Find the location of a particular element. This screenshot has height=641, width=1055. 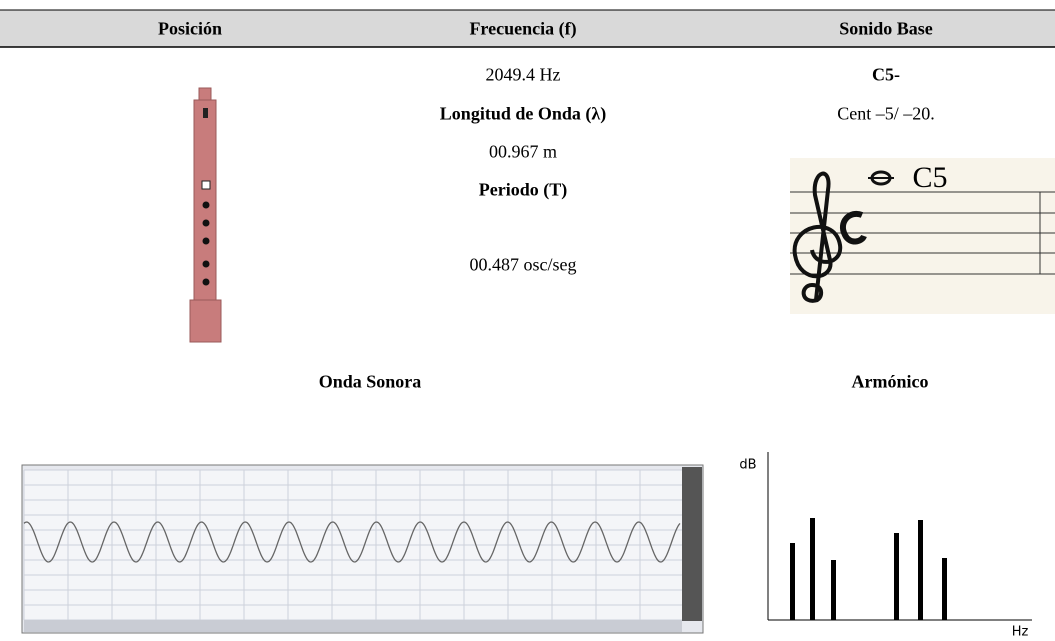

header-cell: Posición is located at coordinates (190, 28).